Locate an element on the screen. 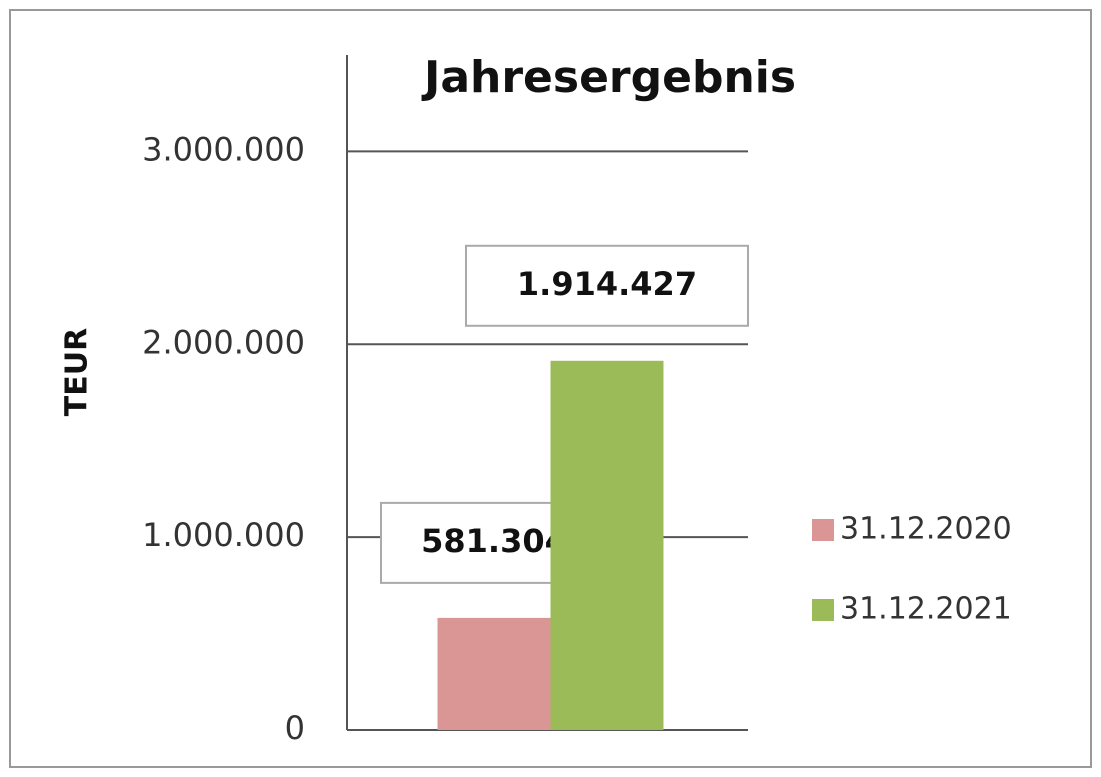 This screenshot has height=777, width=1101. y-tick-label: 3.000.000 is located at coordinates (223, 149).